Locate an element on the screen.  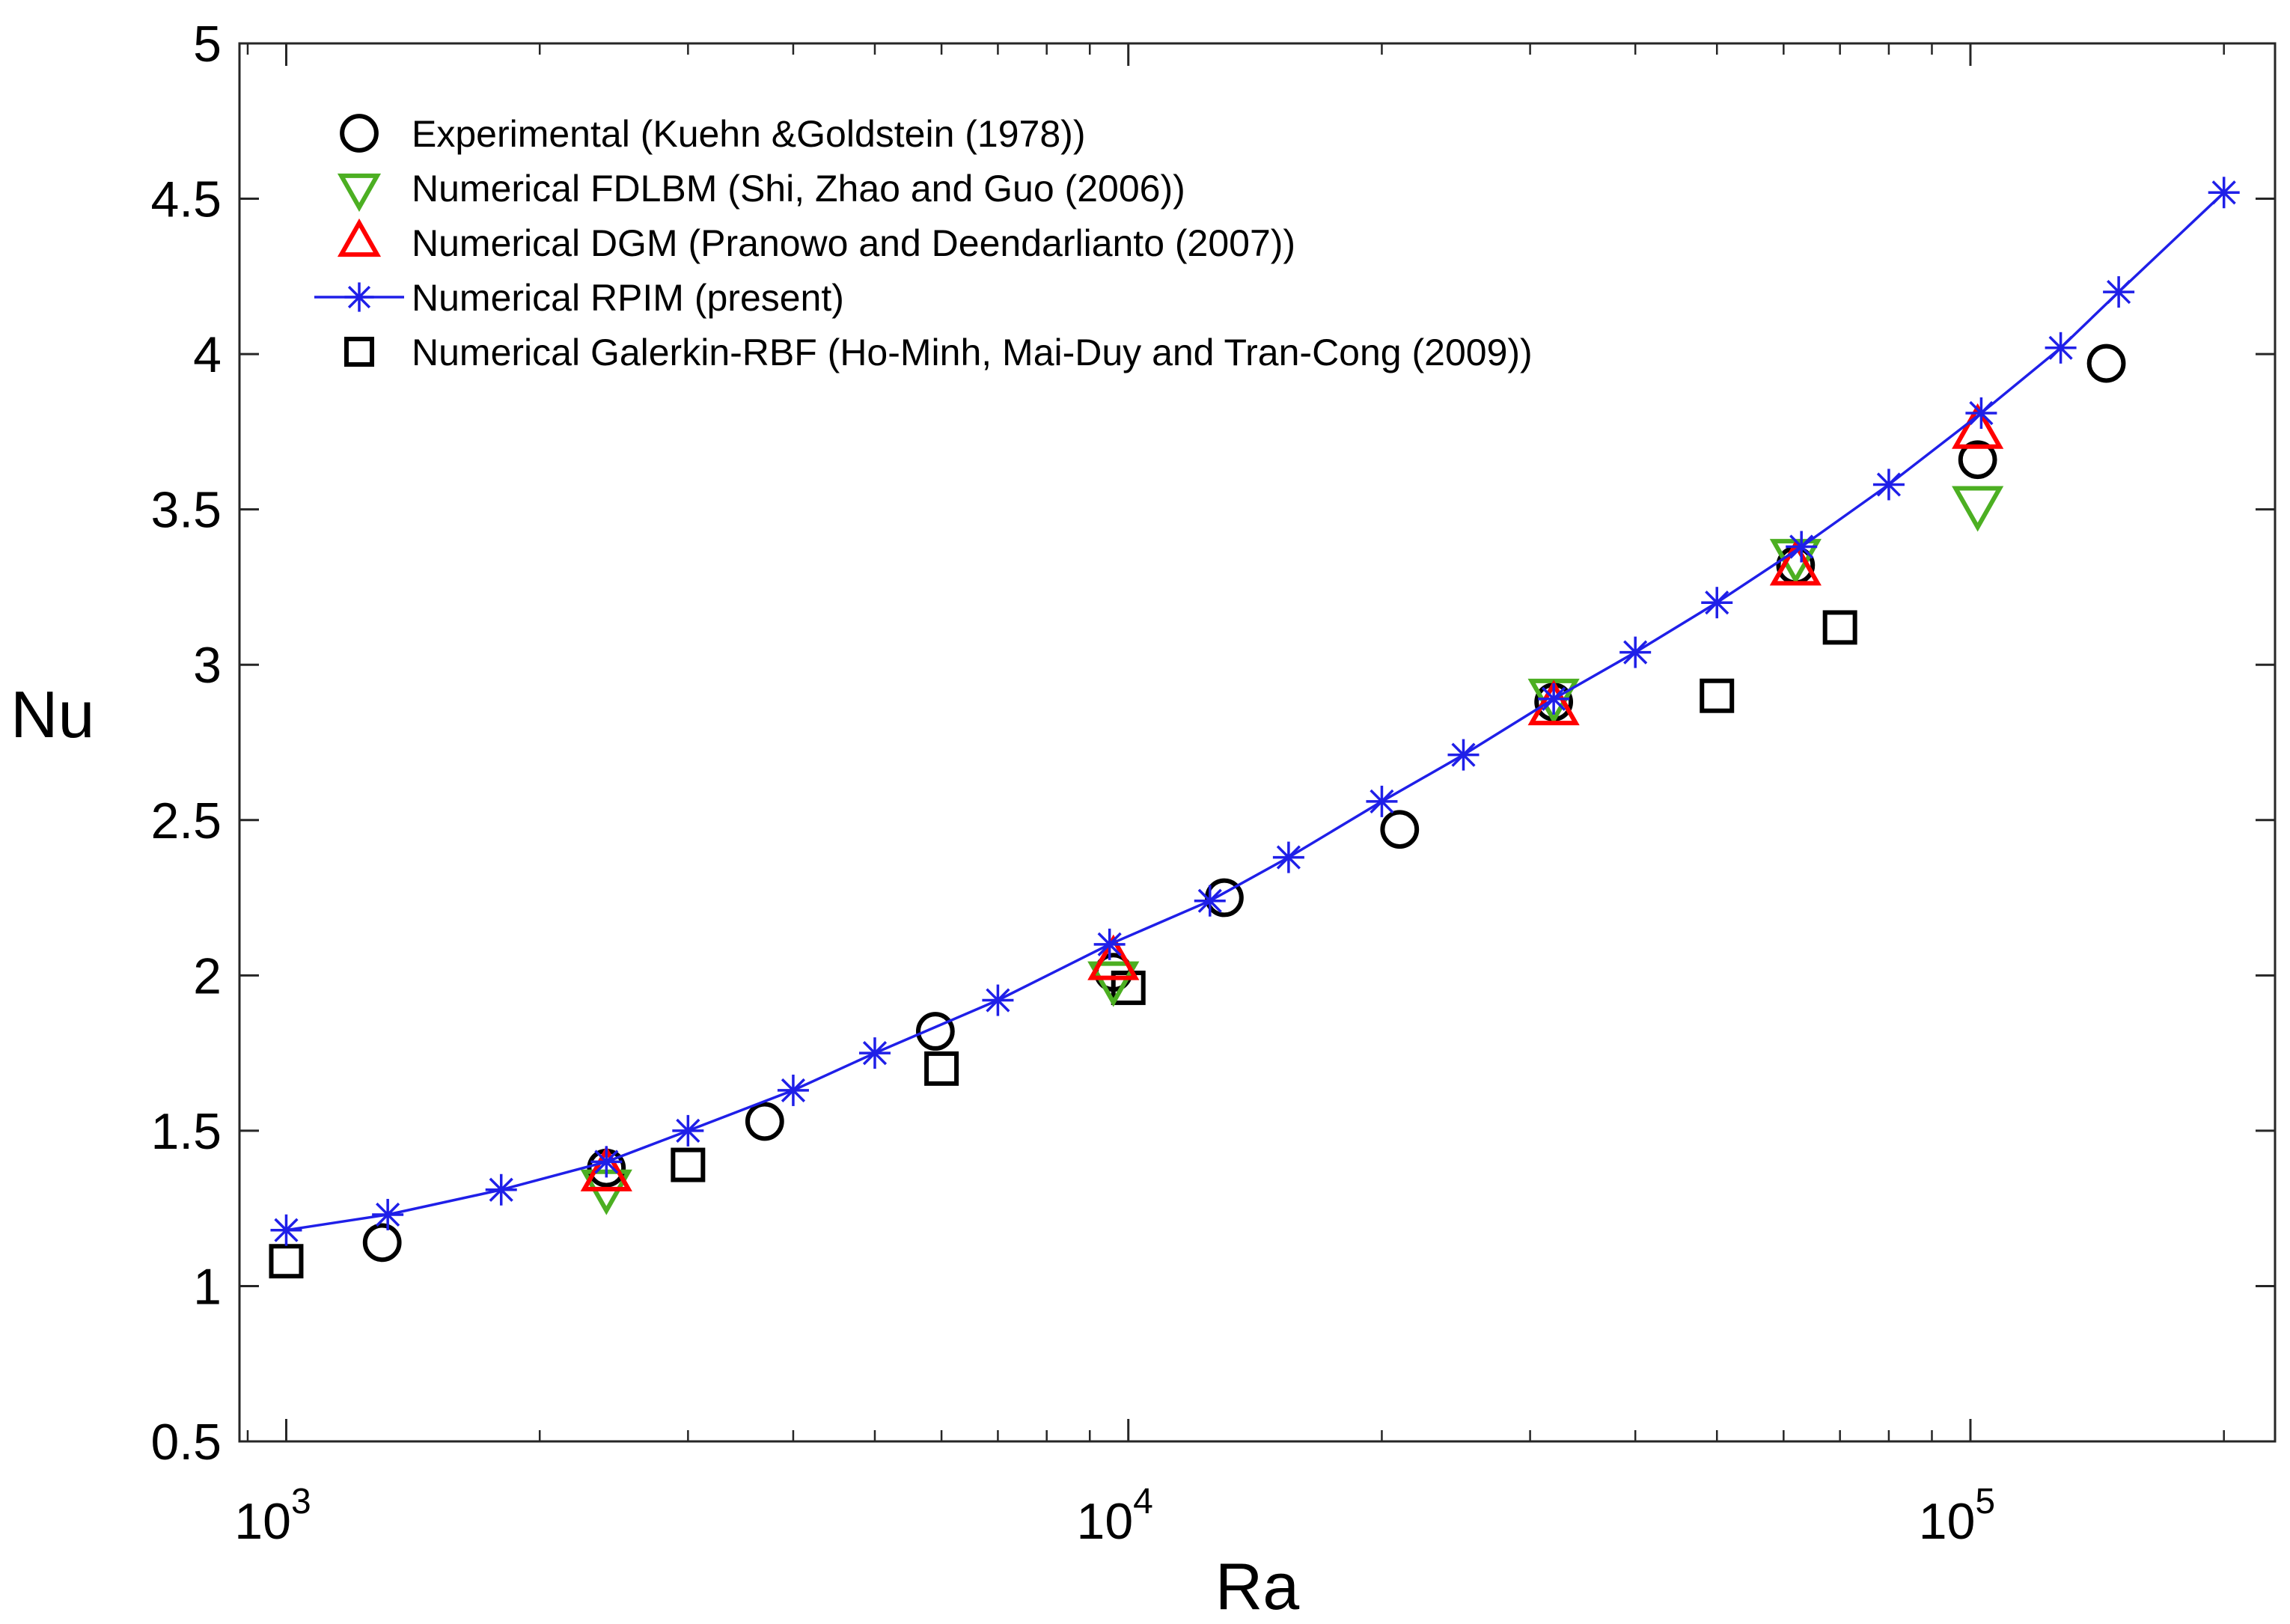
x-tick-label: 10⁴ is located at coordinates (1115, 1516).